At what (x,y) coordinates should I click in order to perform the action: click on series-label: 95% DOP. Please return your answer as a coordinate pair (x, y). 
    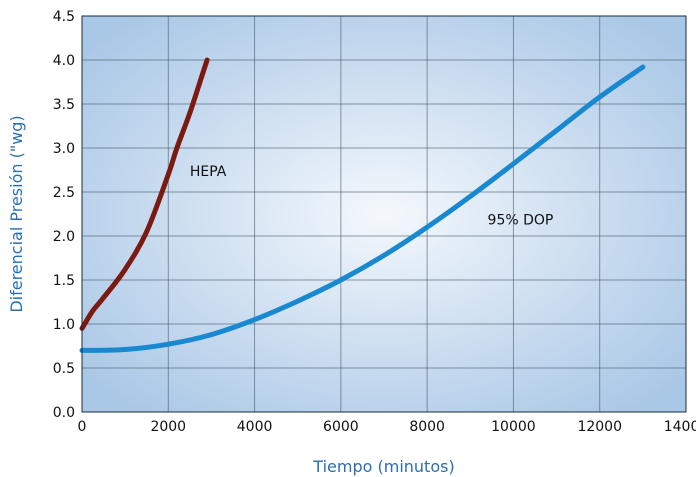
    Looking at the image, I should click on (521, 221).